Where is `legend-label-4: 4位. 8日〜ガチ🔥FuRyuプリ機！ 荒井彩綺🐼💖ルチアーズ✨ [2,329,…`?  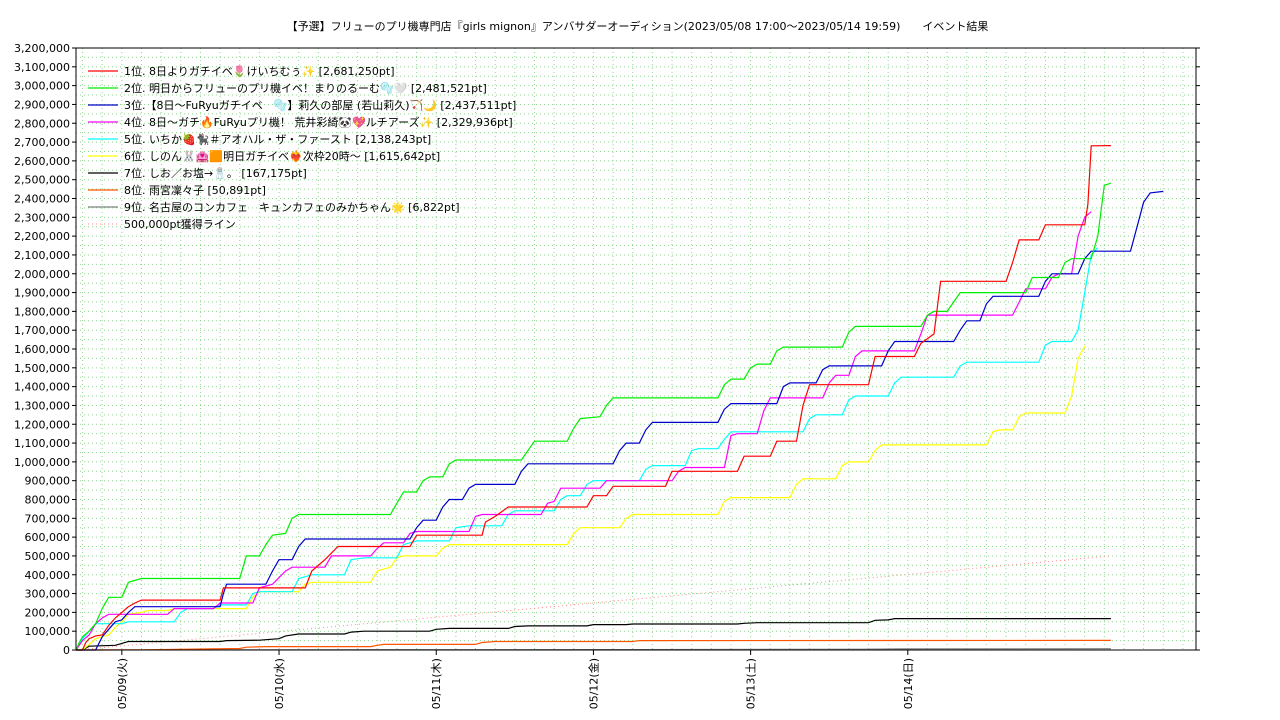
legend-label-4: 4位. 8日〜ガチ🔥FuRyuプリ機！ 荒井彩綺🐼💖ルチアーズ✨ [2,329,… is located at coordinates (318, 122).